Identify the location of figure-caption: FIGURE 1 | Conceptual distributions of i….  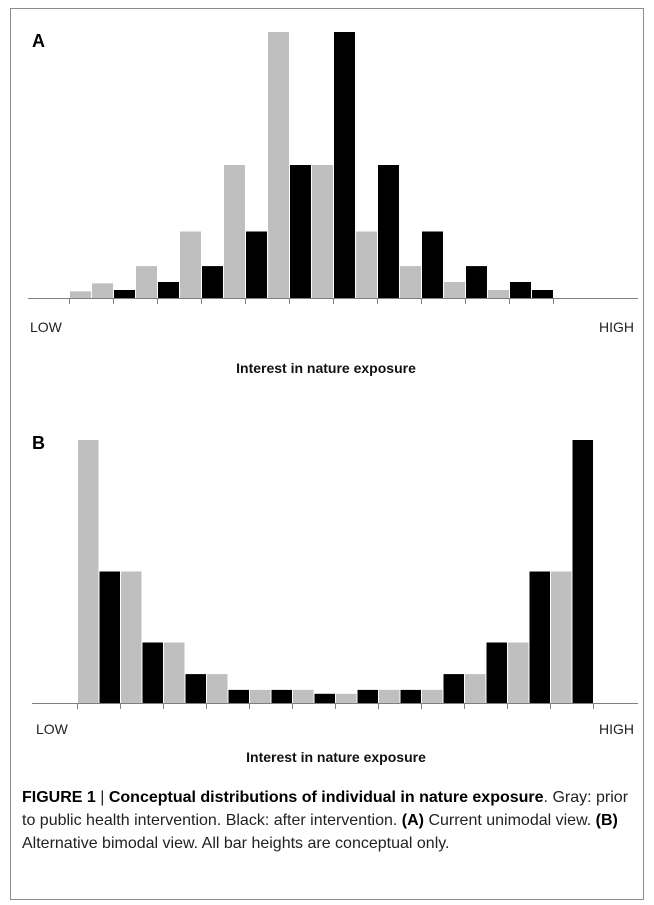
(328, 820).